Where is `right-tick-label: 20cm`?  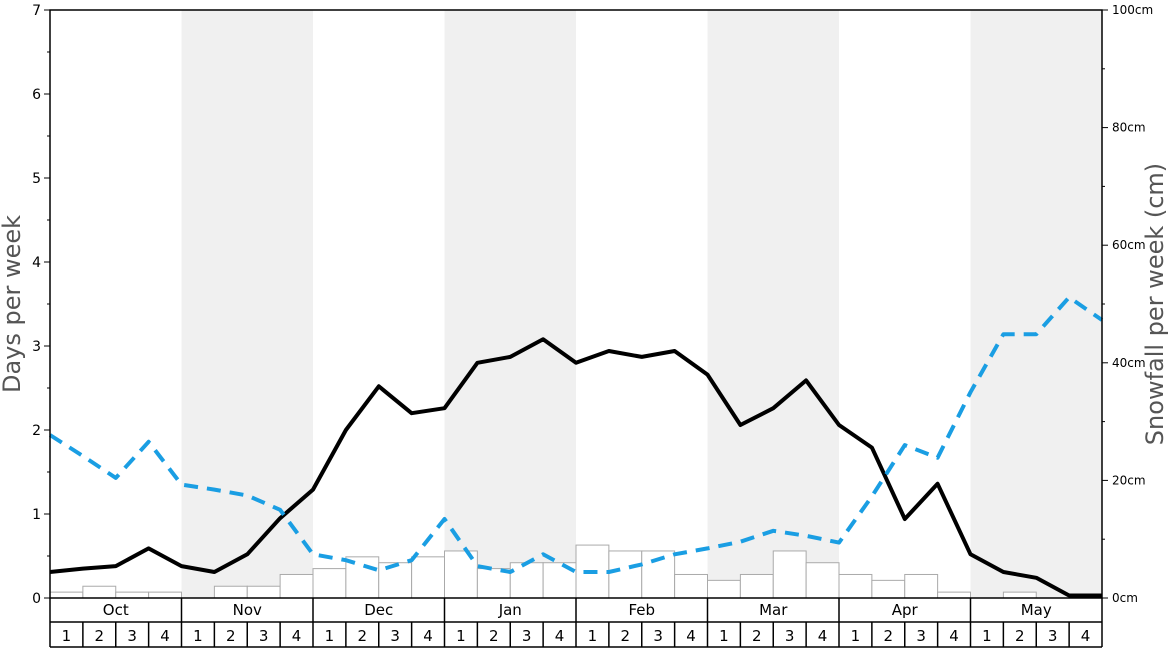 right-tick-label: 20cm is located at coordinates (1129, 480).